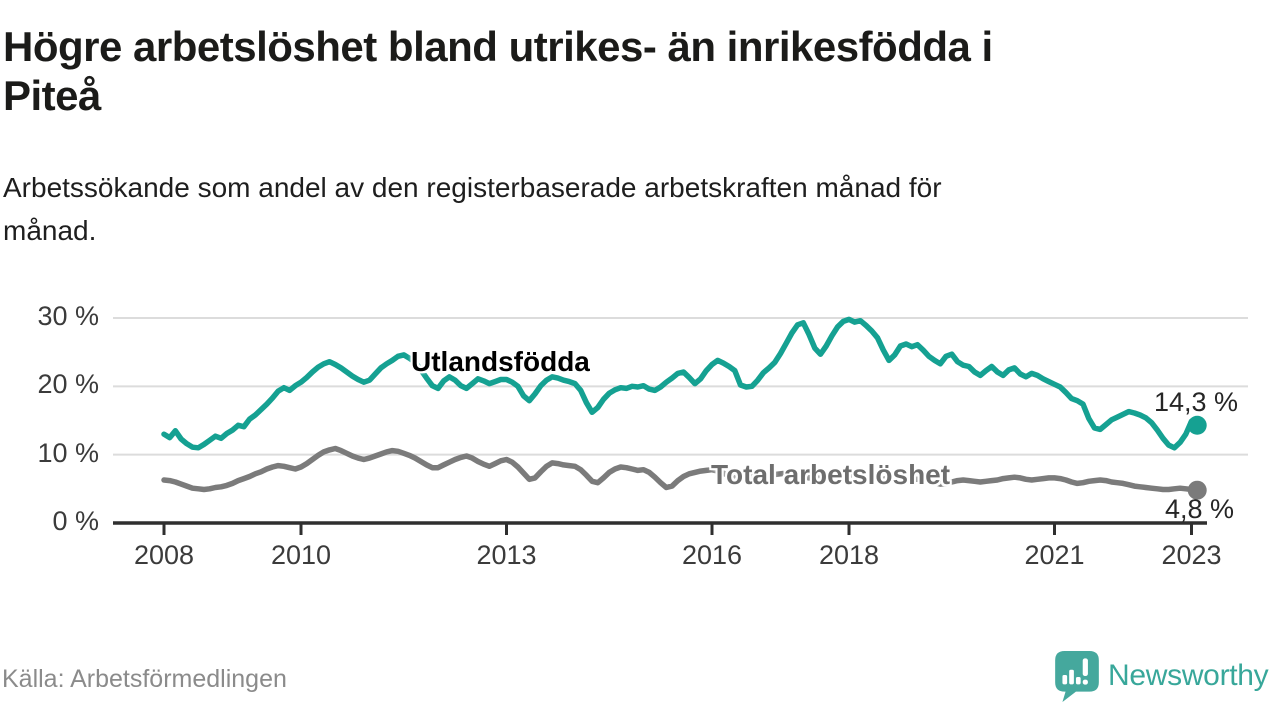 The height and width of the screenshot is (720, 1280). I want to click on chart-subtitle-line2: månad., so click(50, 230).